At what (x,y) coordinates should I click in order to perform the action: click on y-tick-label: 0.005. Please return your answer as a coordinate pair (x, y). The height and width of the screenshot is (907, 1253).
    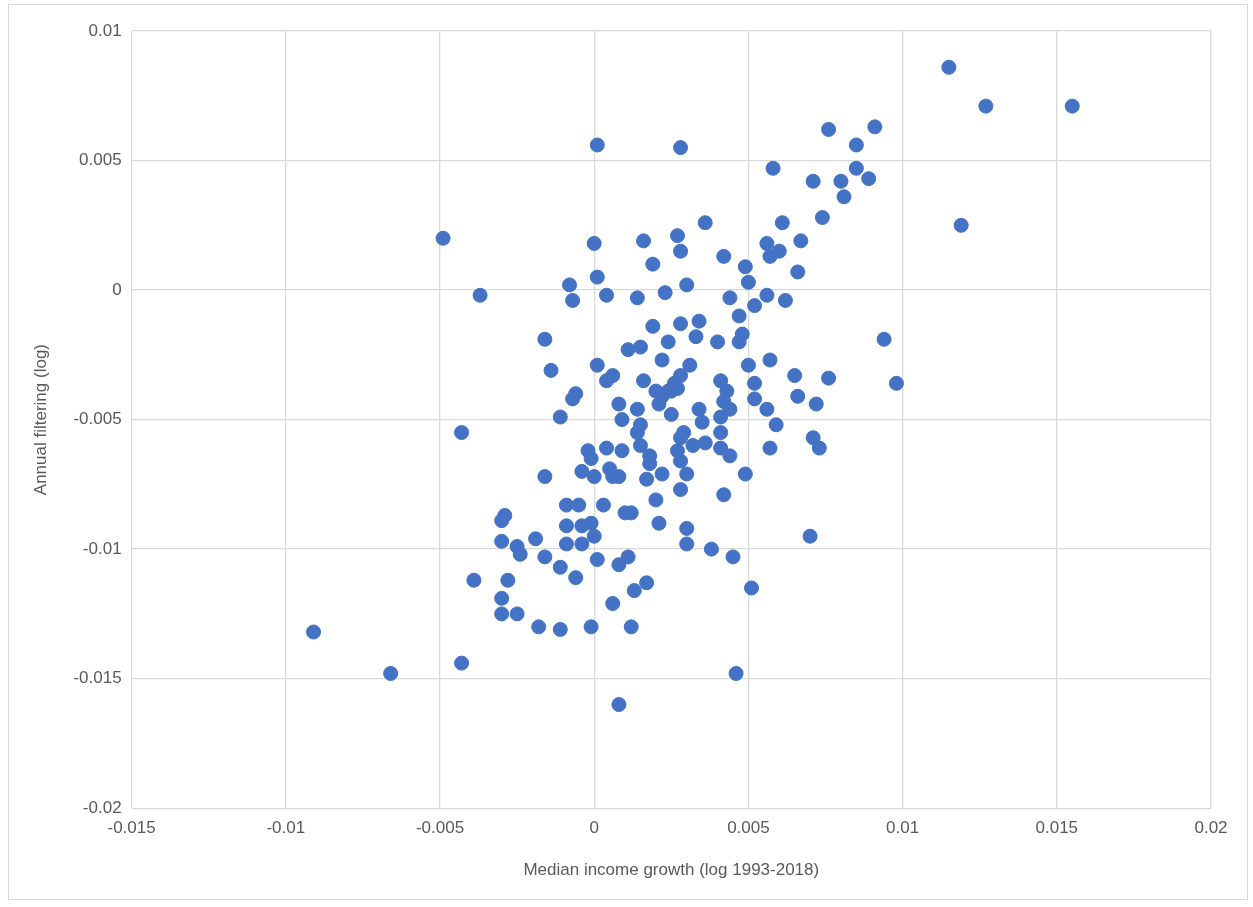
    Looking at the image, I should click on (100, 160).